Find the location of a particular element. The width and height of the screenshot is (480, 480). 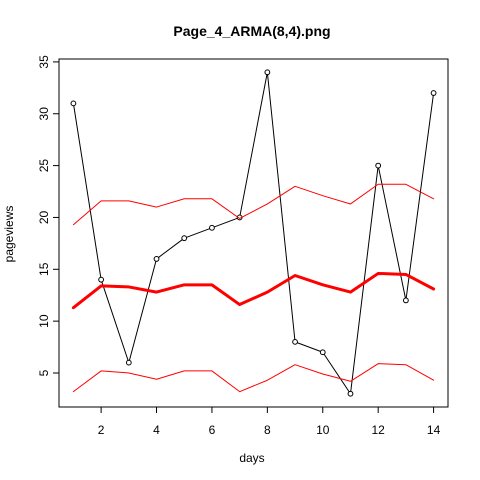

y-axis: 5 10 15 20 25 30 35 is located at coordinates (48, 215).